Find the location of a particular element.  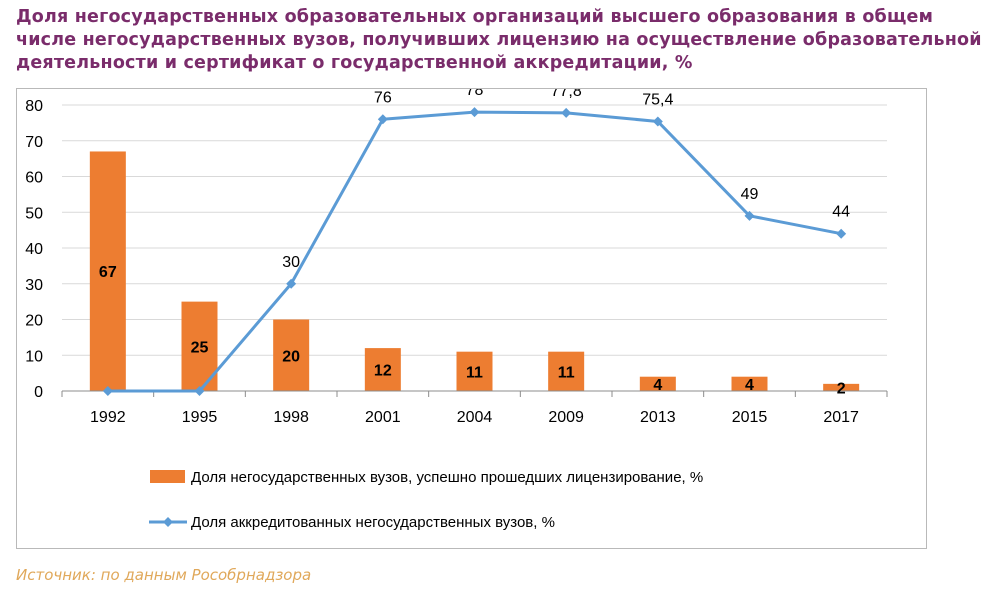

x-axis: 1992 1995 1998 2001 2004 2009 2013 2015 2017 is located at coordinates (474, 408).